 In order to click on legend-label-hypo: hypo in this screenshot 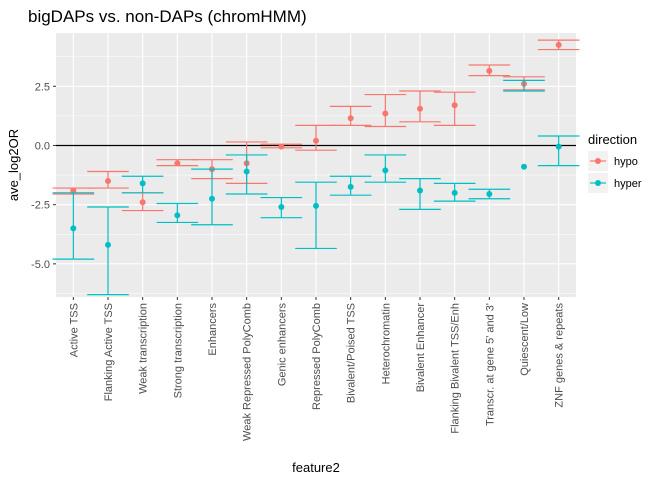, I will do `click(626, 162)`.